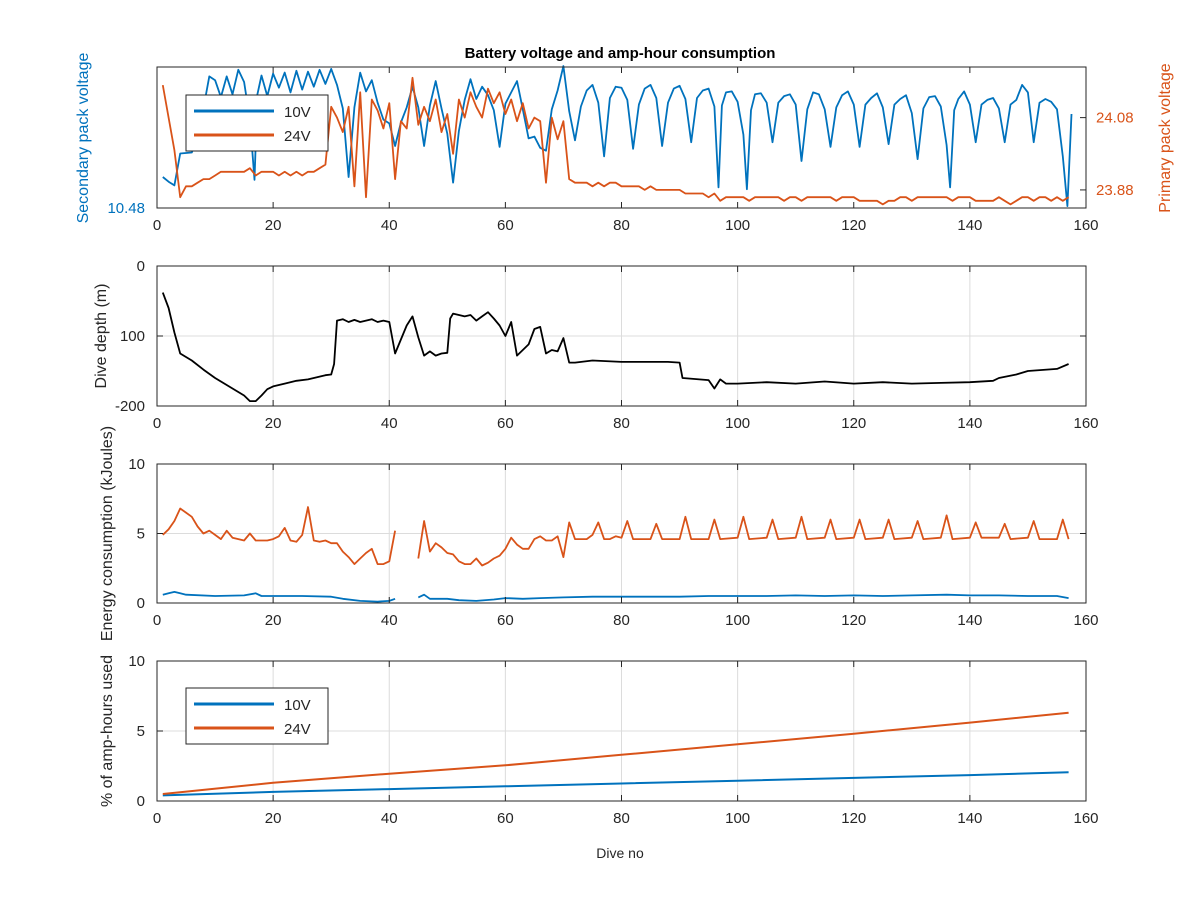 This screenshot has height=900, width=1200. Describe the element at coordinates (620, 853) in the screenshot. I see `x-axis-label: Dive no` at that location.